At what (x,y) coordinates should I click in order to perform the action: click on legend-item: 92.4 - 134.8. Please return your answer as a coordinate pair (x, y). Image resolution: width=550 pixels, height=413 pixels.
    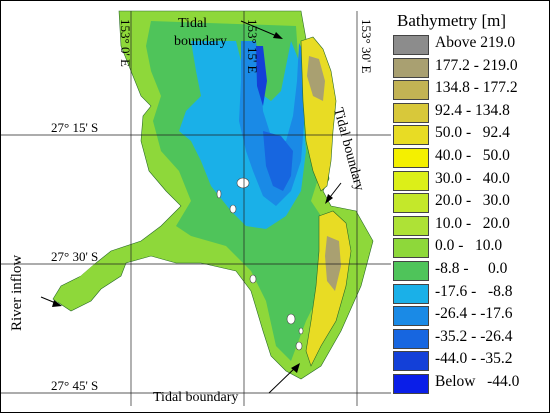
    Looking at the image, I should click on (470, 112).